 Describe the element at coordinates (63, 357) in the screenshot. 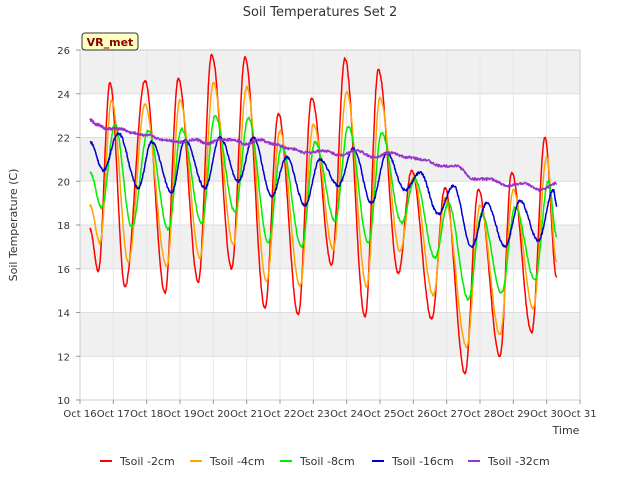

I see `y-tick-label: 12` at that location.